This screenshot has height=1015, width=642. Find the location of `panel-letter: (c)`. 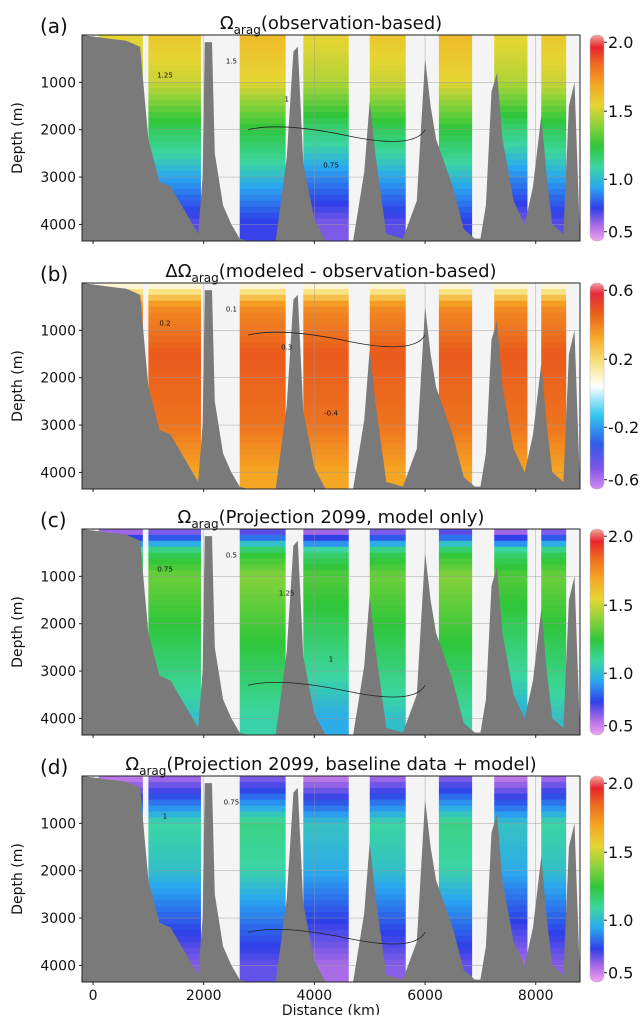

panel-letter: (c) is located at coordinates (53, 520).